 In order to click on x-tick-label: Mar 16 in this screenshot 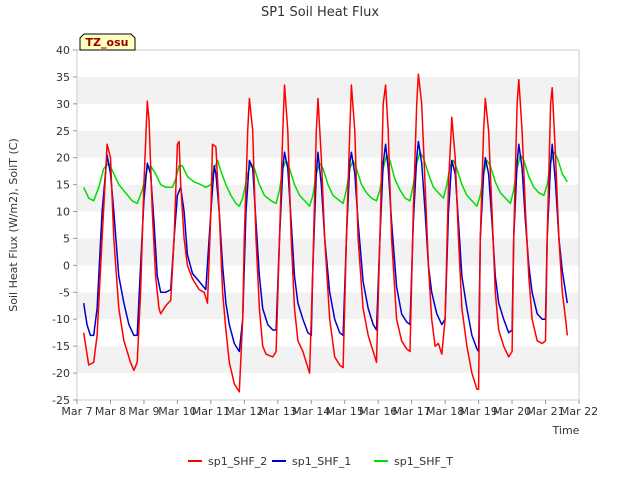, I will do `click(378, 411)`.